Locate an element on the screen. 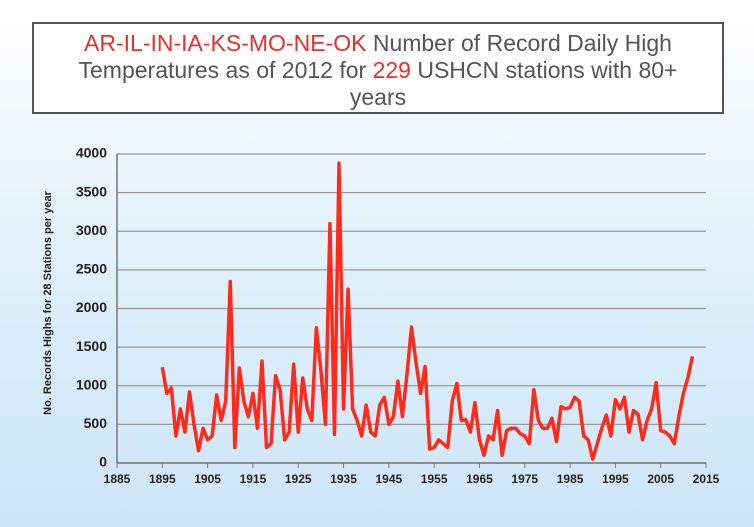 This screenshot has width=754, height=527. y-tick-label: 2000 is located at coordinates (91, 307).